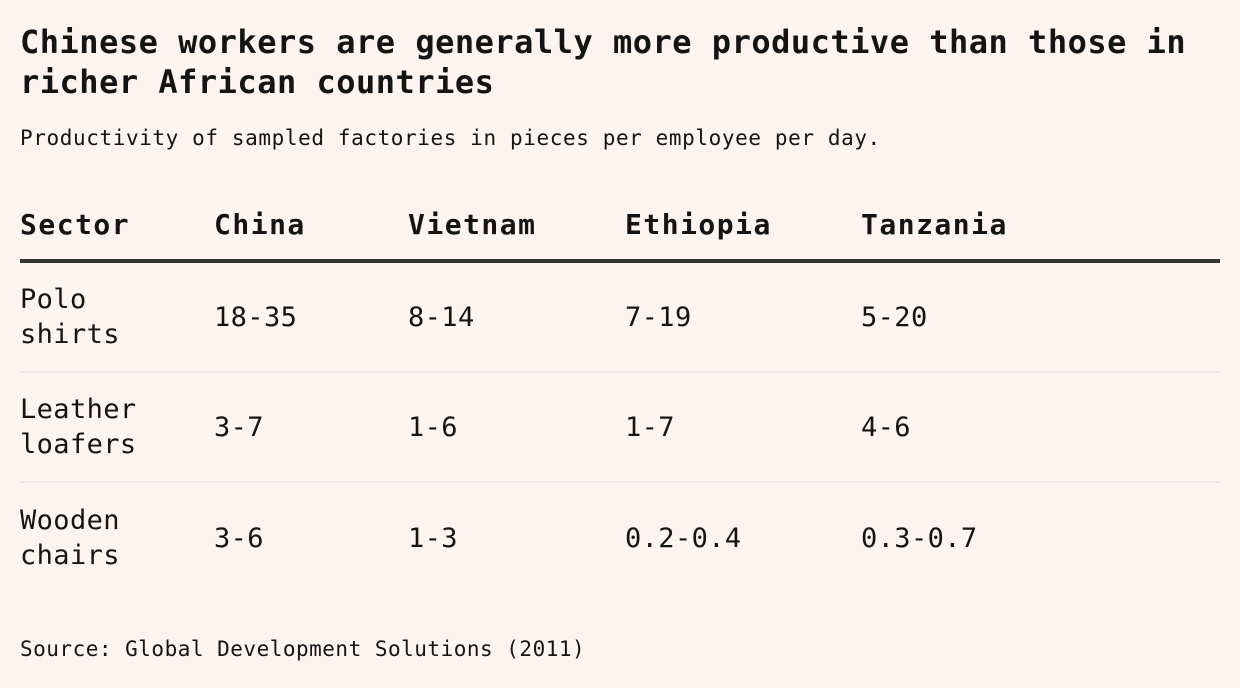 This screenshot has width=1240, height=688. I want to click on table-header-row: Sector China Vietnam Ethiopia Tanzania, so click(620, 236).